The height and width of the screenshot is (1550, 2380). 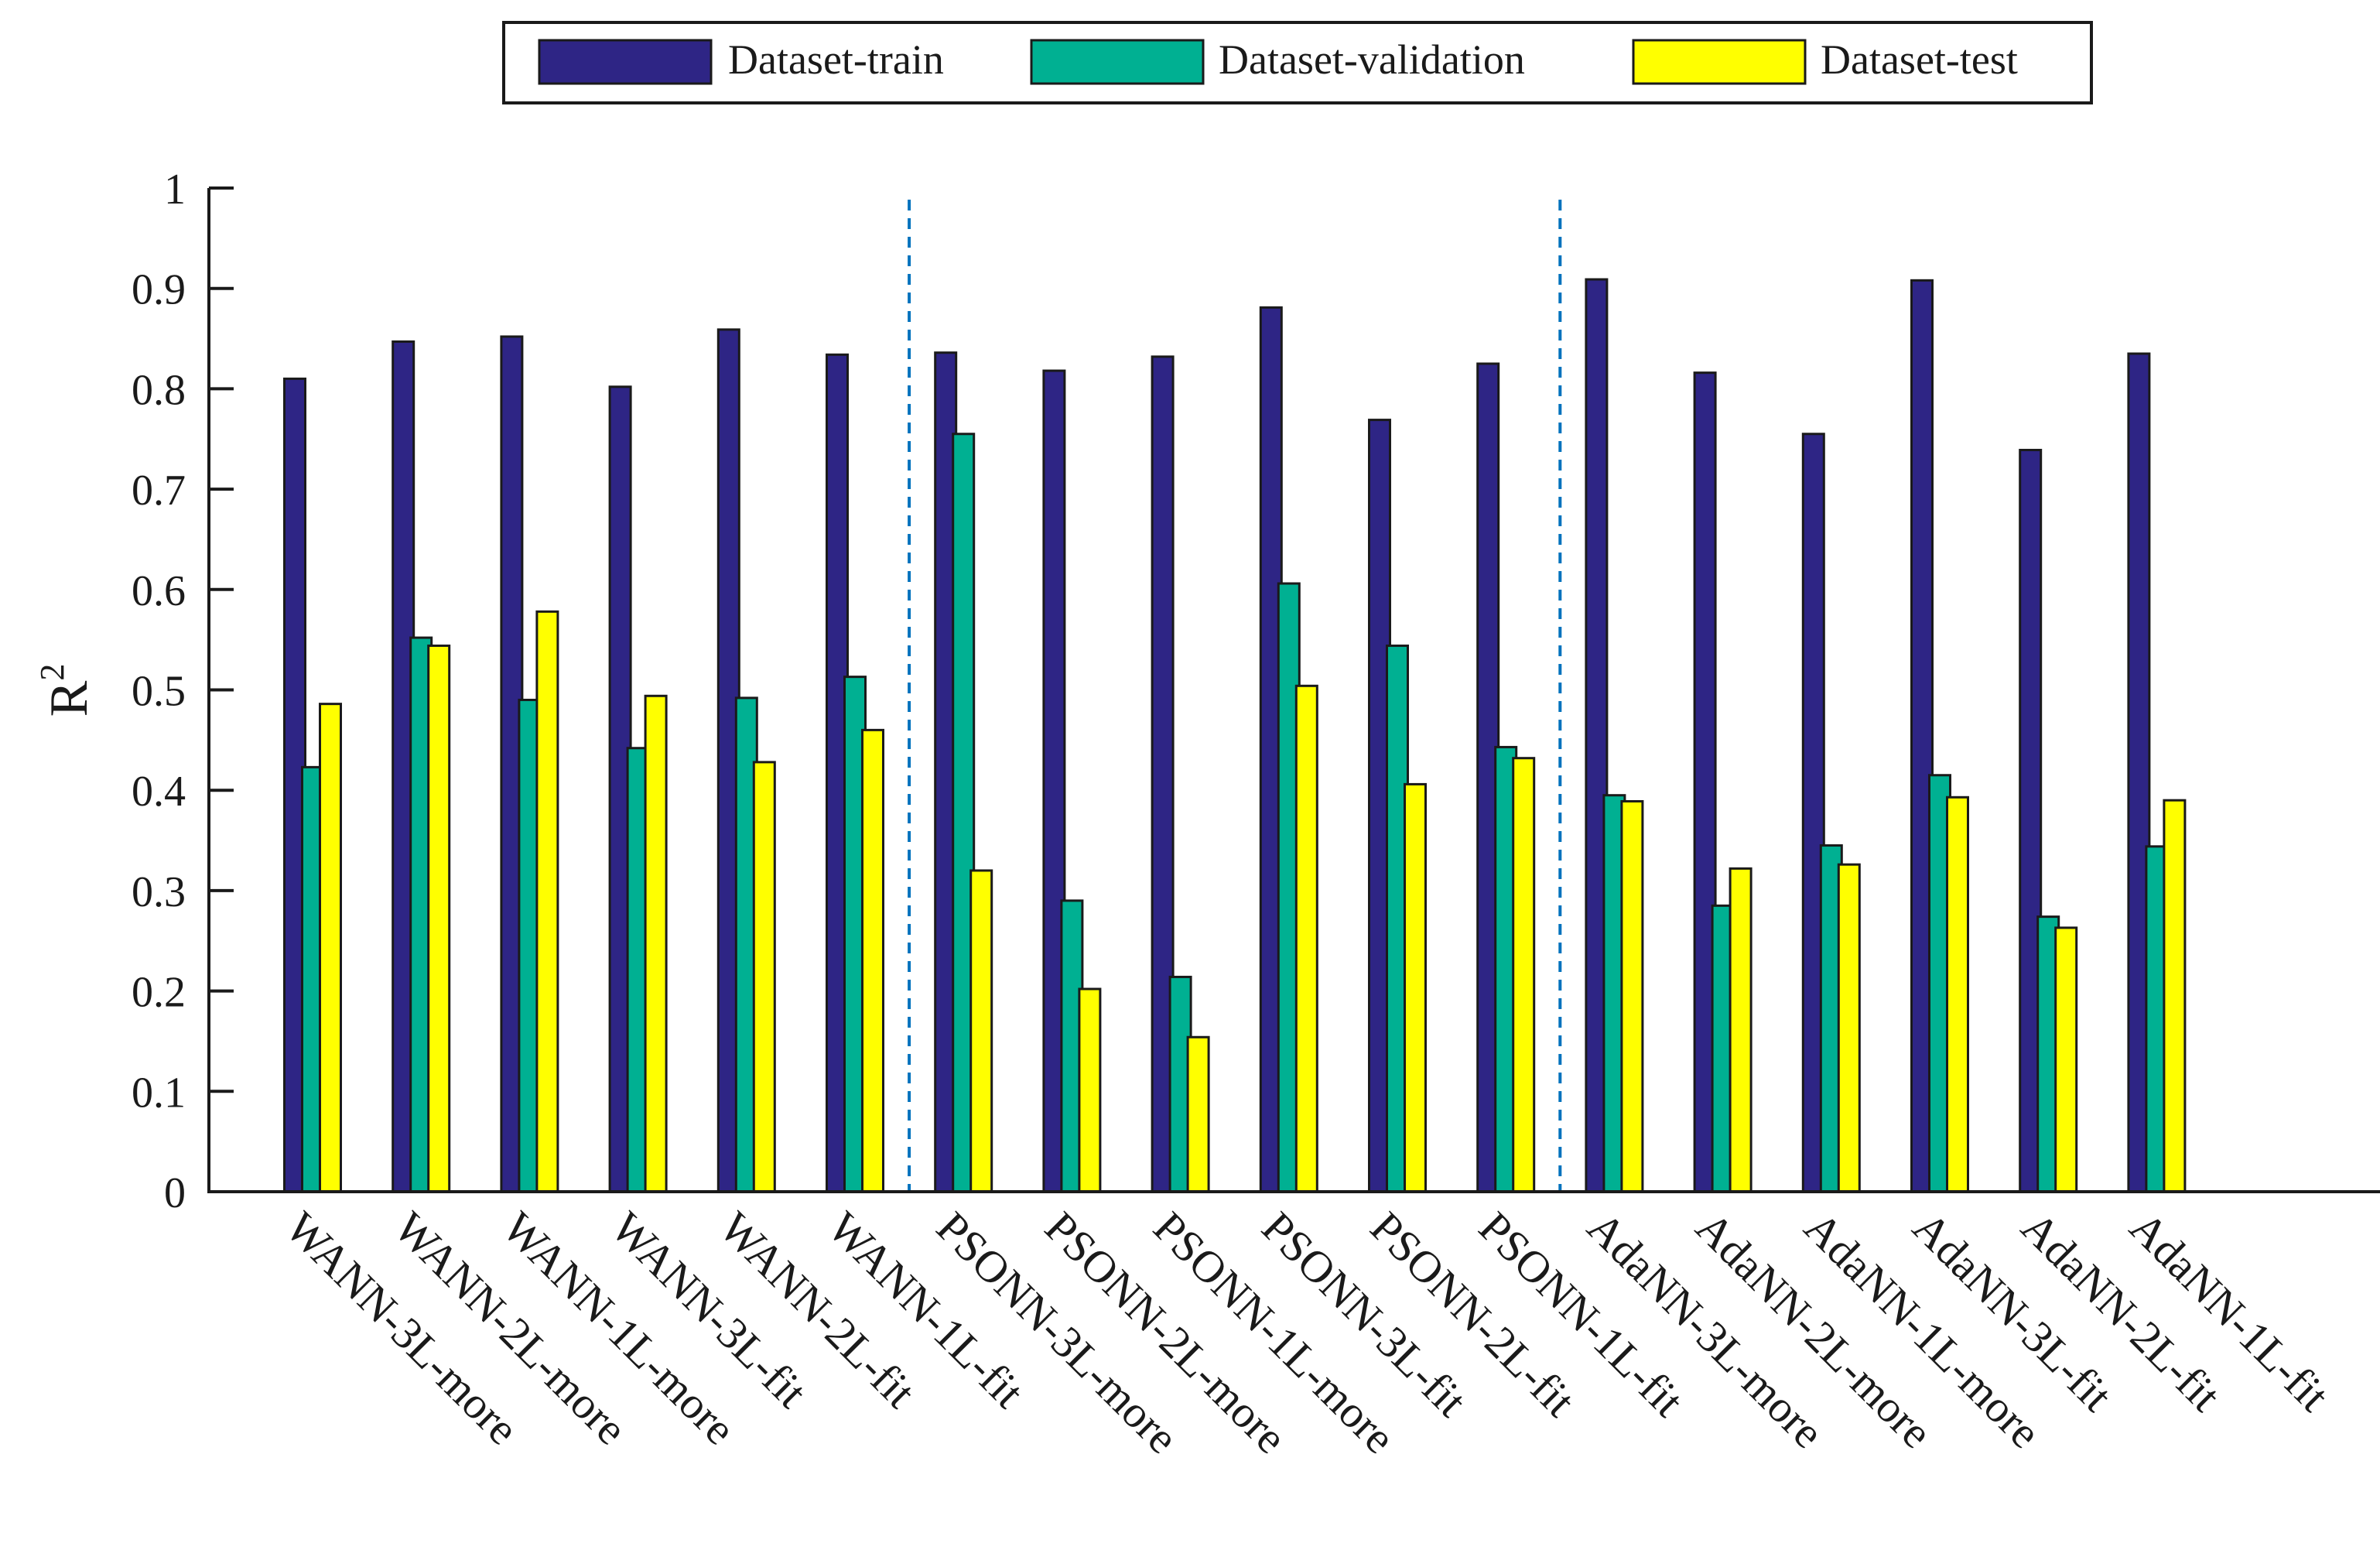 I want to click on legend-box, so click(x=1297, y=63).